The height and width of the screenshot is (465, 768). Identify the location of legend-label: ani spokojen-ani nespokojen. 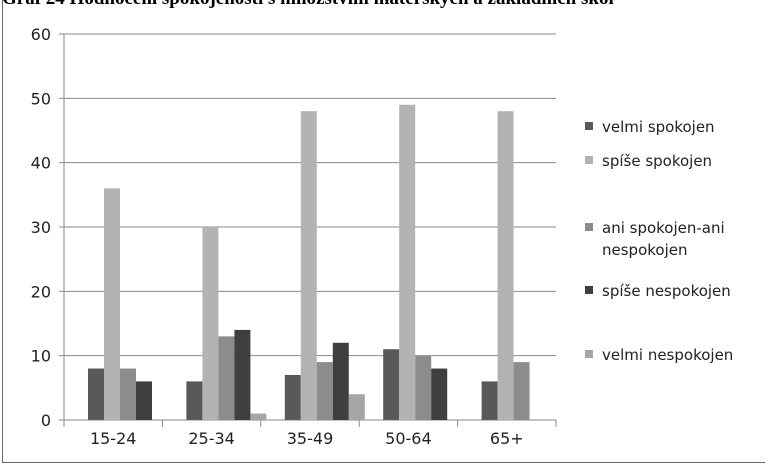
(663, 239).